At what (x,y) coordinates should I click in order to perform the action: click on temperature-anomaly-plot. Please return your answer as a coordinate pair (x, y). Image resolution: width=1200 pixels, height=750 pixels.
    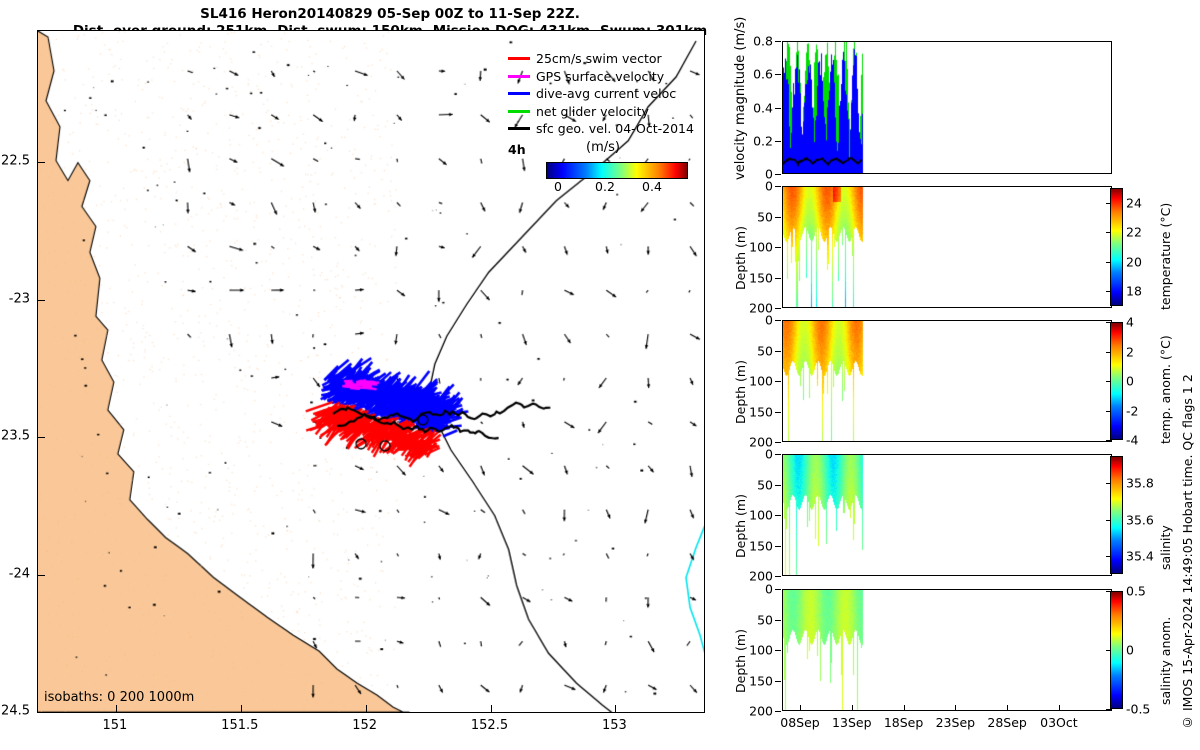
    Looking at the image, I should click on (947, 381).